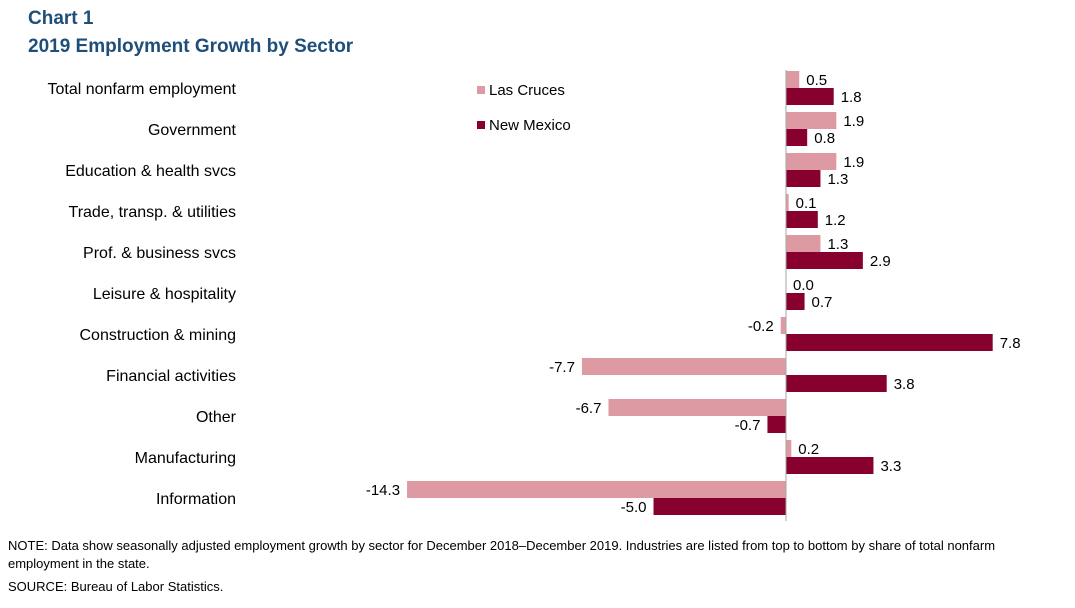  Describe the element at coordinates (481, 125) in the screenshot. I see `legend-swatch-new-mexico` at that location.